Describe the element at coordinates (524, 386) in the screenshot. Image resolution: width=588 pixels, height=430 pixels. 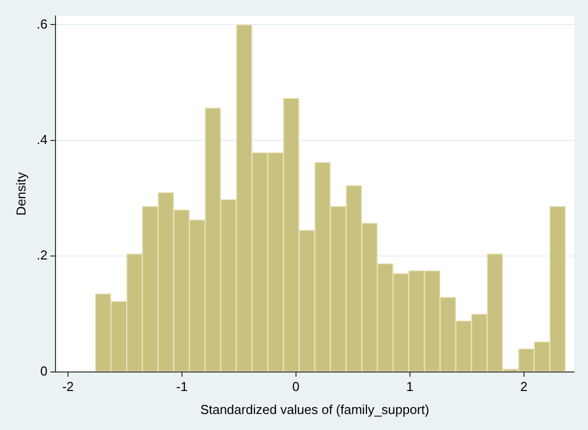
I see `x-tick-label: 2` at that location.